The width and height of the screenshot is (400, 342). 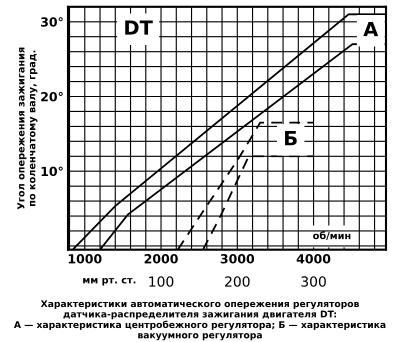 What do you see at coordinates (237, 281) in the screenshot?
I see `x2-tick-label: 200` at bounding box center [237, 281].